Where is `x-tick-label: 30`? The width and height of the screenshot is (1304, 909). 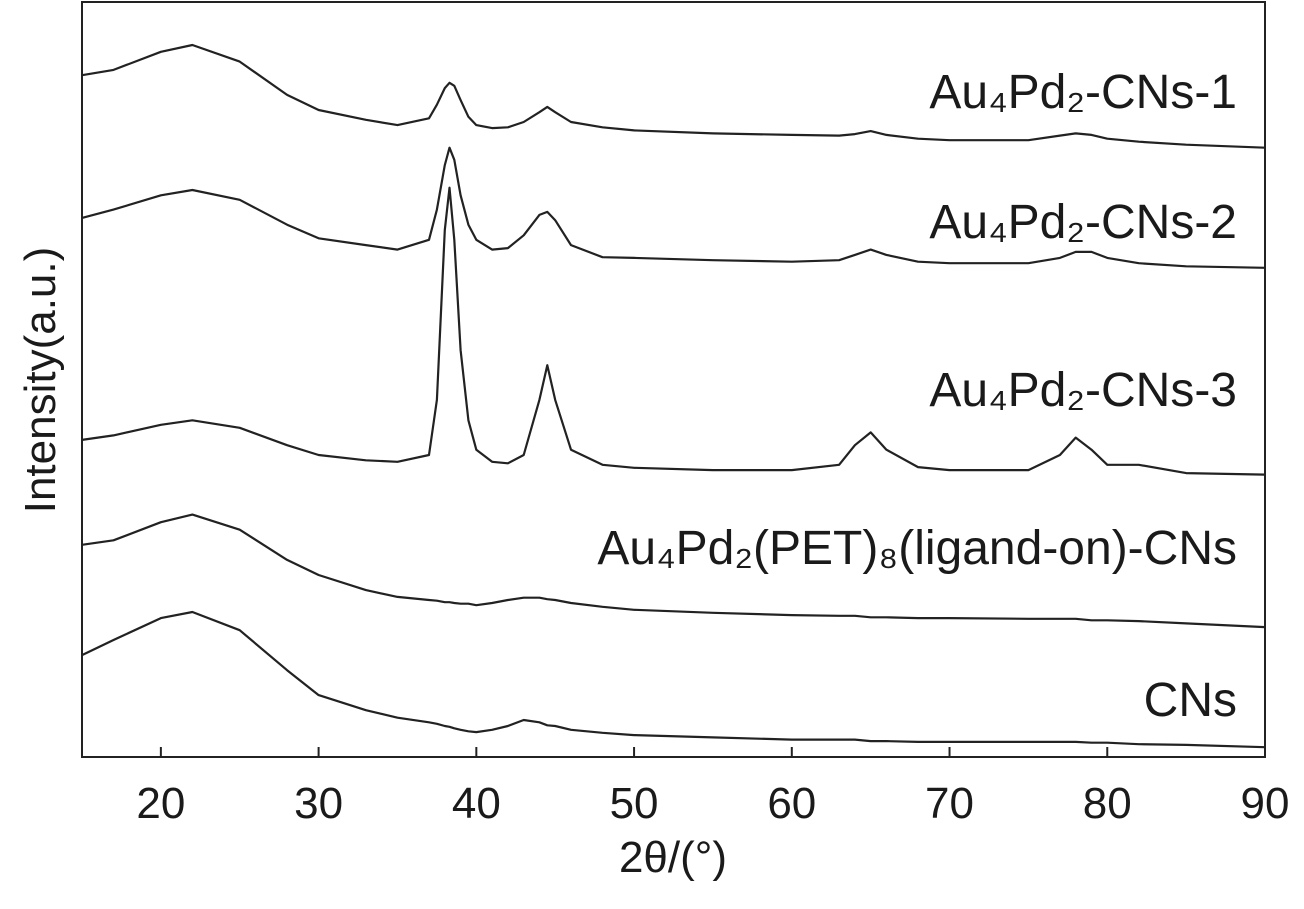
x-tick-label: 30 is located at coordinates (318, 803).